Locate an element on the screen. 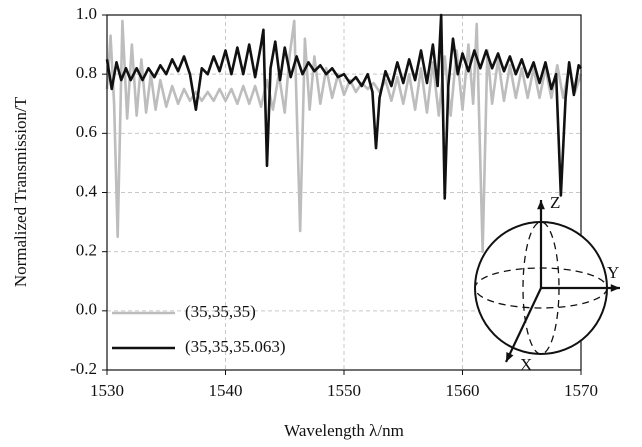 This screenshot has width=642, height=447. legend-label: (35,35,35) is located at coordinates (220, 311).